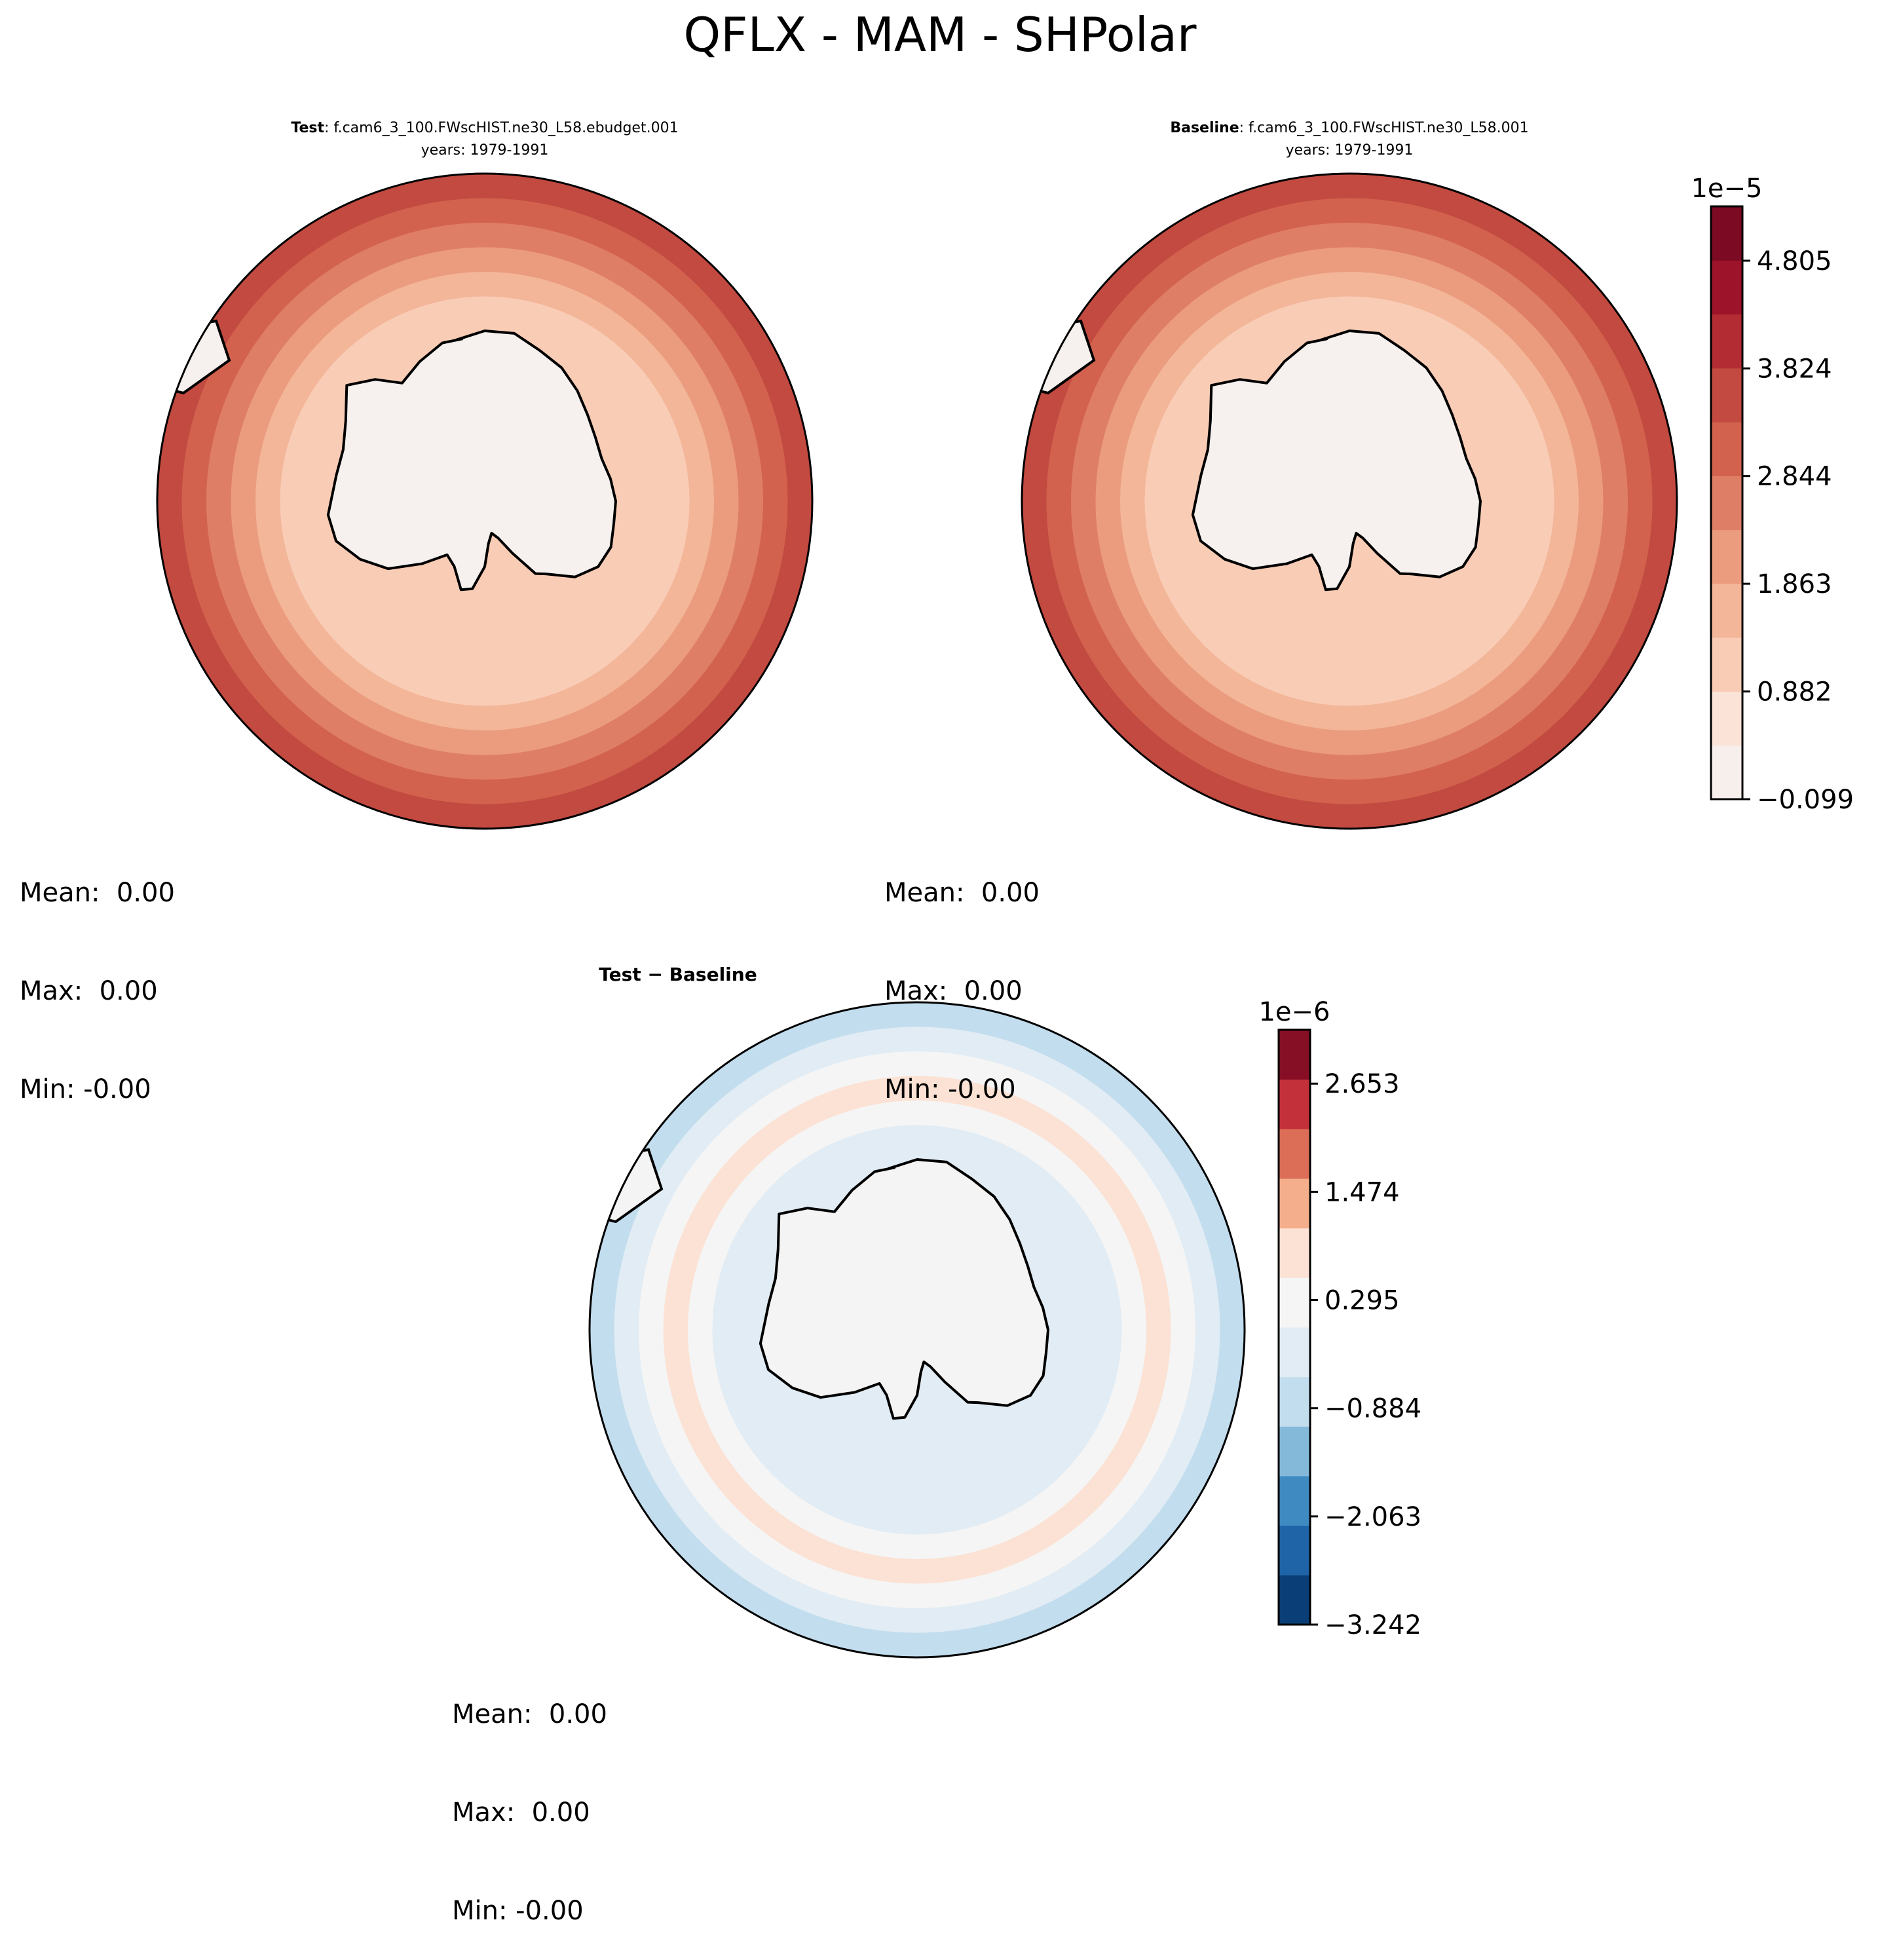  I want to click on colorbar-tick-label: 3.824, so click(1794, 369).